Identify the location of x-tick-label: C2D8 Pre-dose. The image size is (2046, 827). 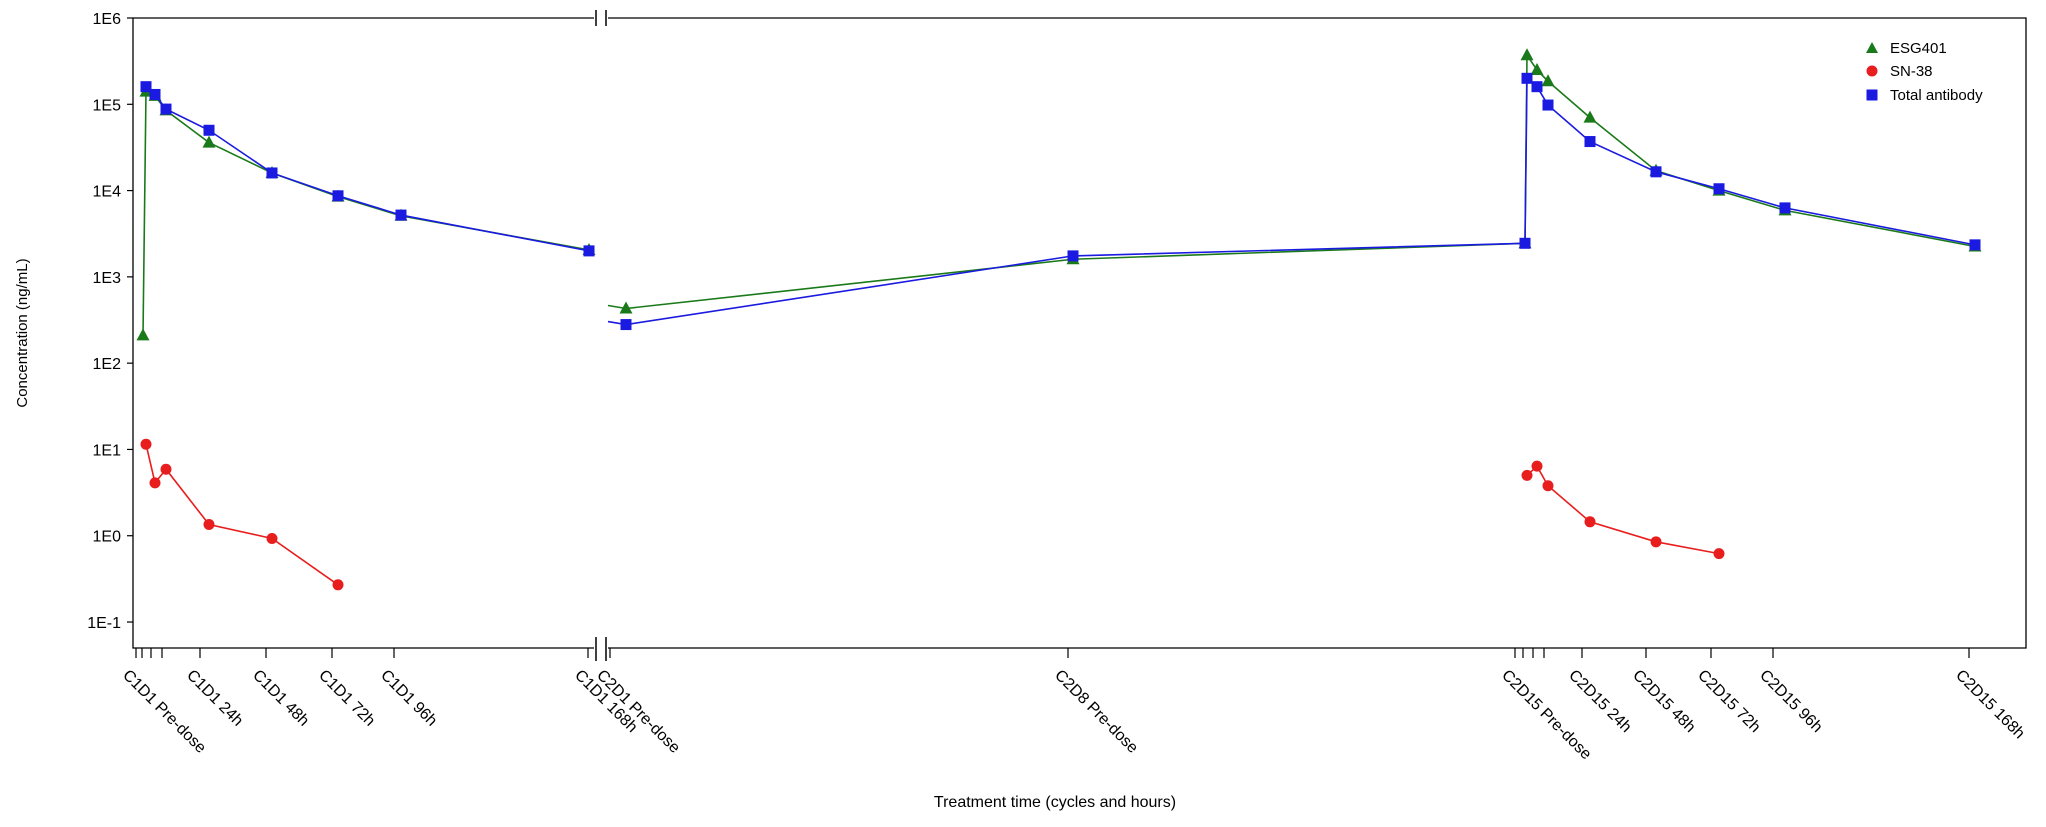
(1096, 712).